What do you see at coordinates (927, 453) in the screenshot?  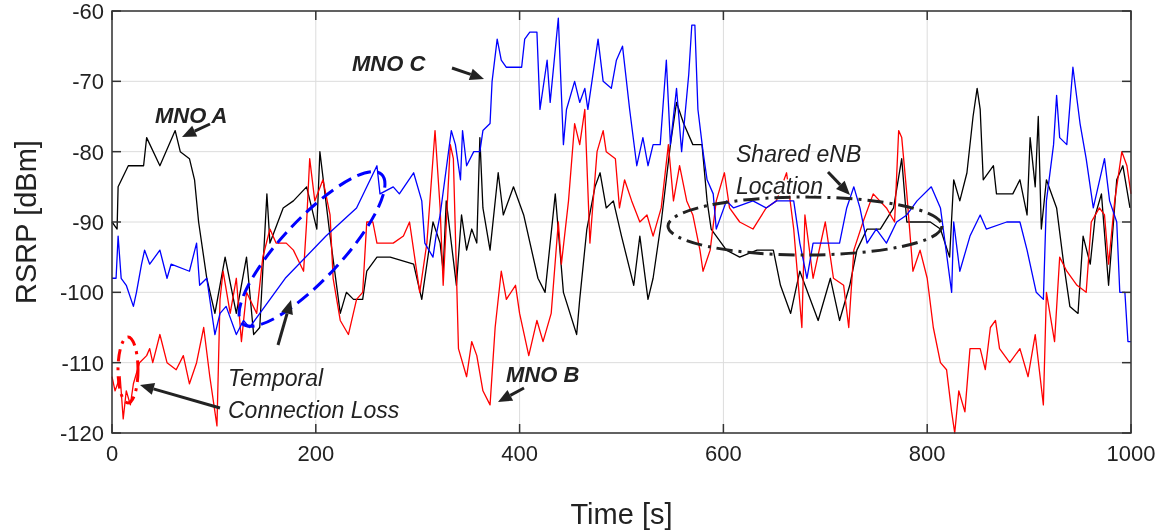 I see `x-tick-label: 800` at bounding box center [927, 453].